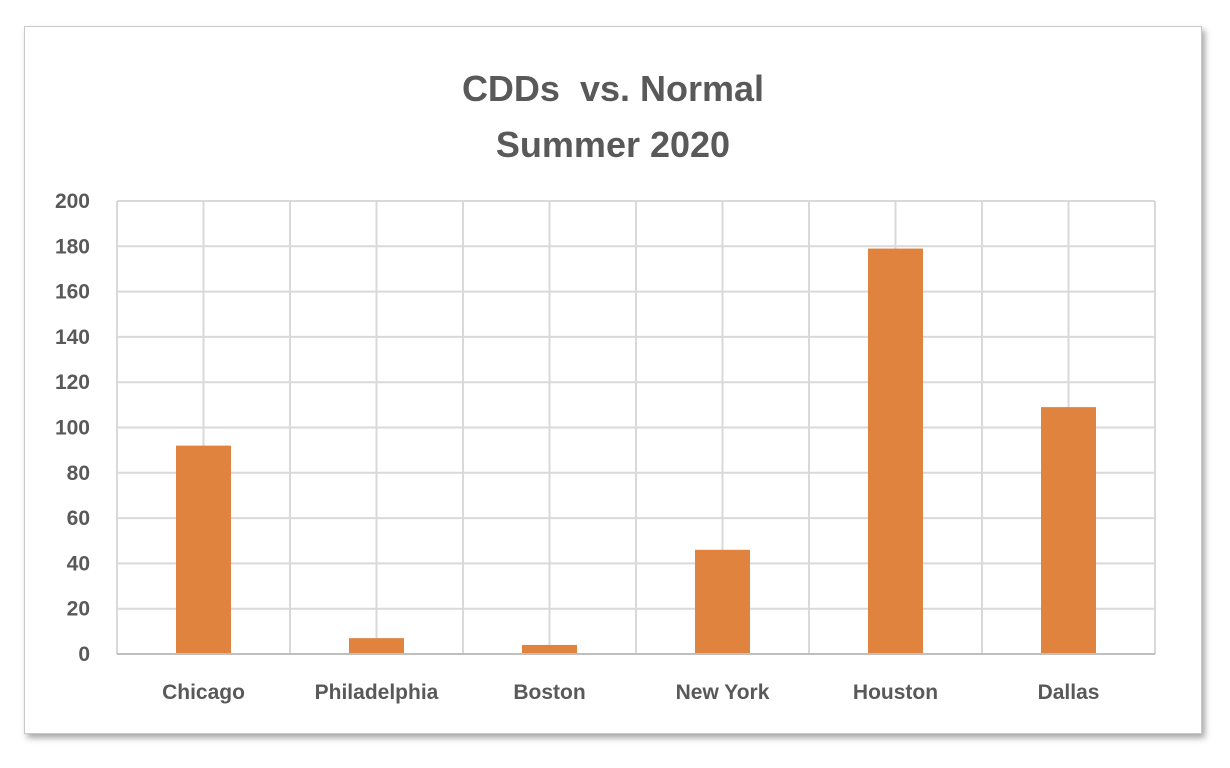  I want to click on x-tick-label: Dallas, so click(1069, 692).